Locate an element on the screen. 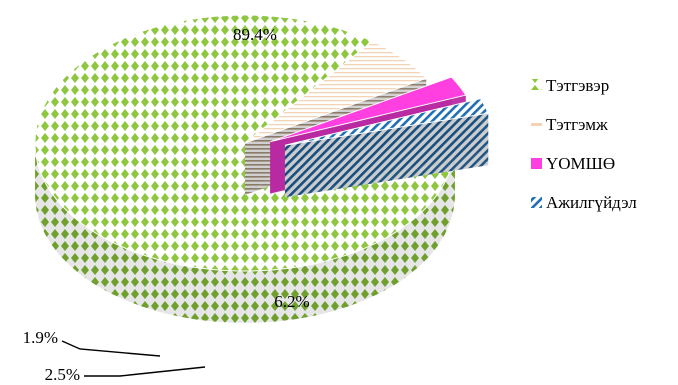  legend-item-1: Тэтгэвэр is located at coordinates (570, 85).